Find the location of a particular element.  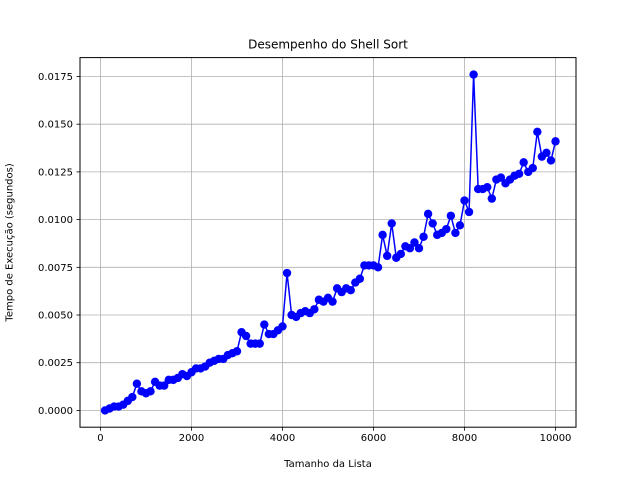

x-tick-label: 8000 is located at coordinates (464, 438).